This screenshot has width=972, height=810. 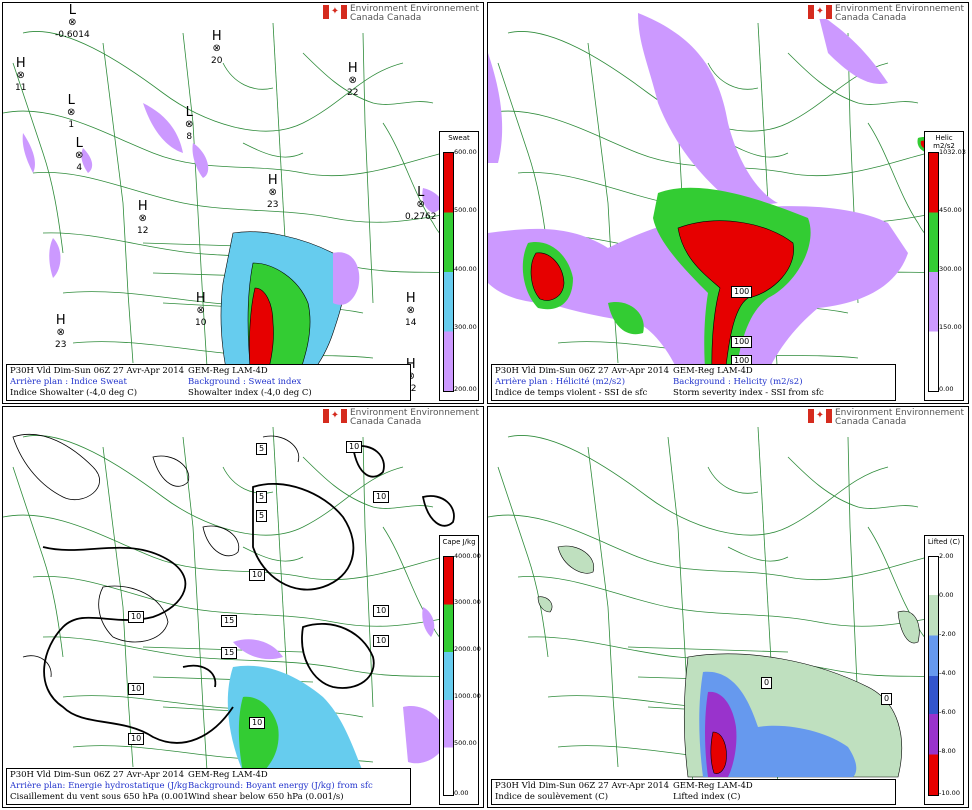 I want to click on legend-tick: 450.00, so click(x=950, y=210).